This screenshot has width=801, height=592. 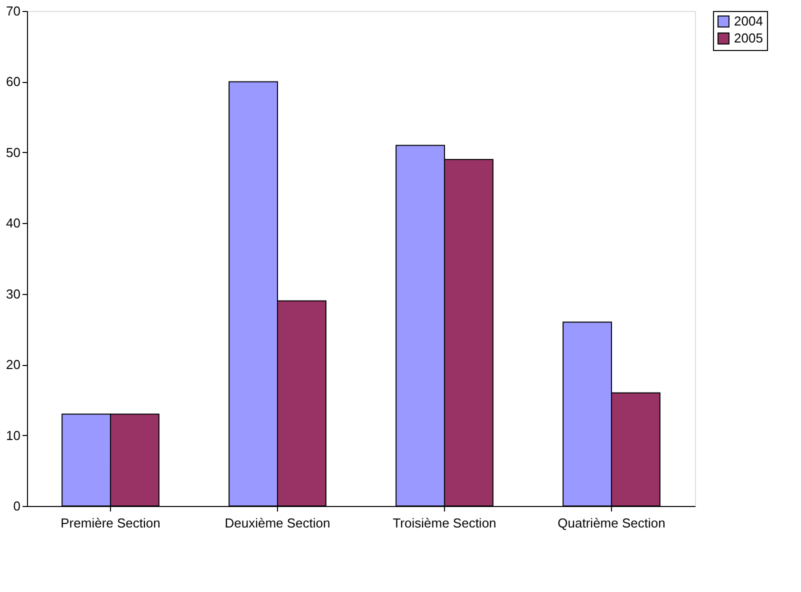 What do you see at coordinates (13, 11) in the screenshot?
I see `y-tick-label: 70` at bounding box center [13, 11].